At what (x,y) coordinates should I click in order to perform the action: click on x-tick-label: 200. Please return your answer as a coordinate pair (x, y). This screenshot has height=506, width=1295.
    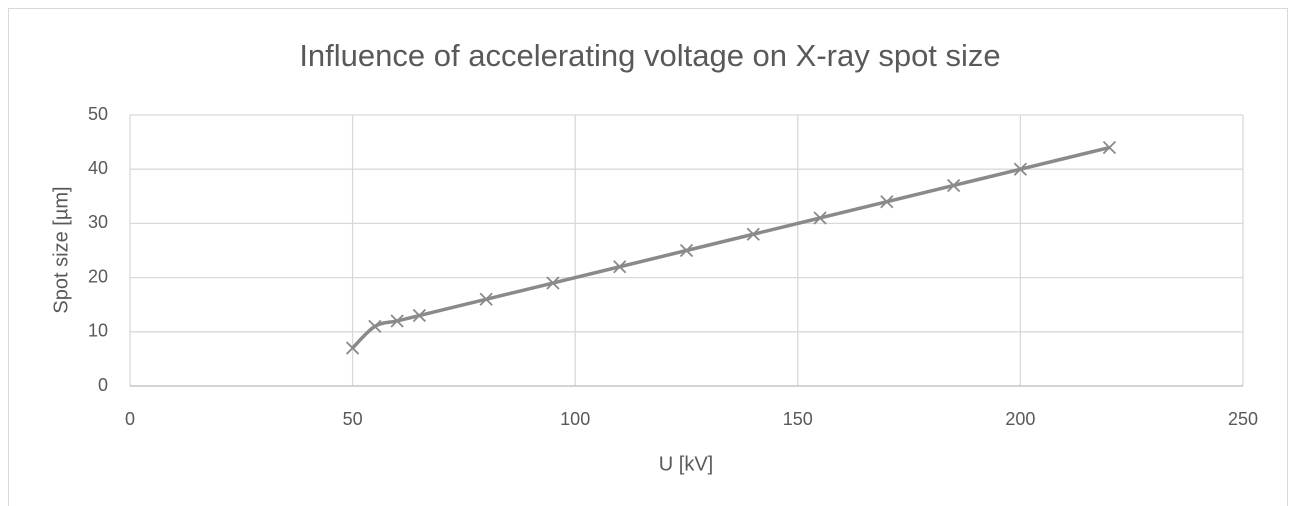
    Looking at the image, I should click on (1020, 419).